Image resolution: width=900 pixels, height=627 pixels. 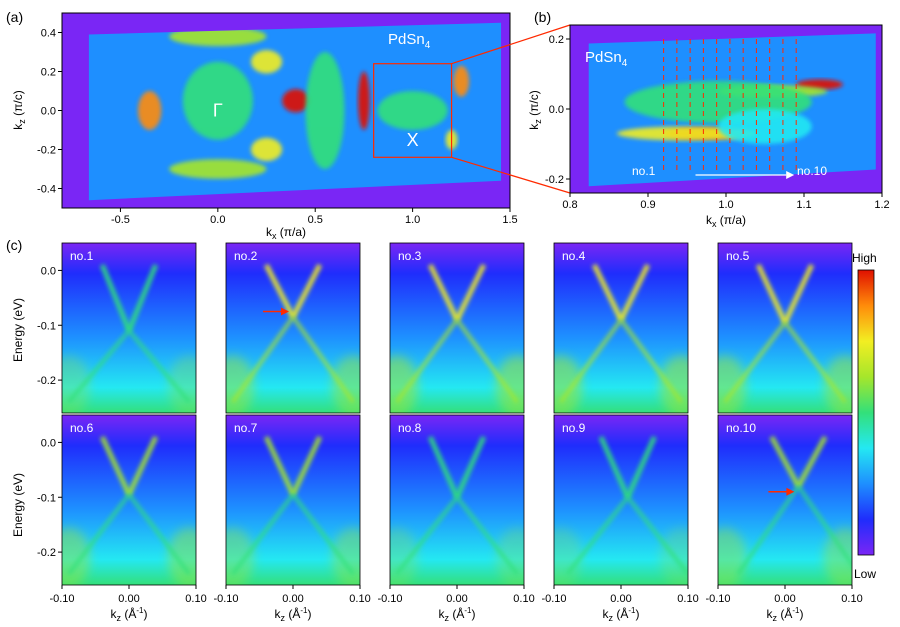 What do you see at coordinates (18, 505) in the screenshot?
I see `row2-y-axis-label: Energy (eV)` at bounding box center [18, 505].